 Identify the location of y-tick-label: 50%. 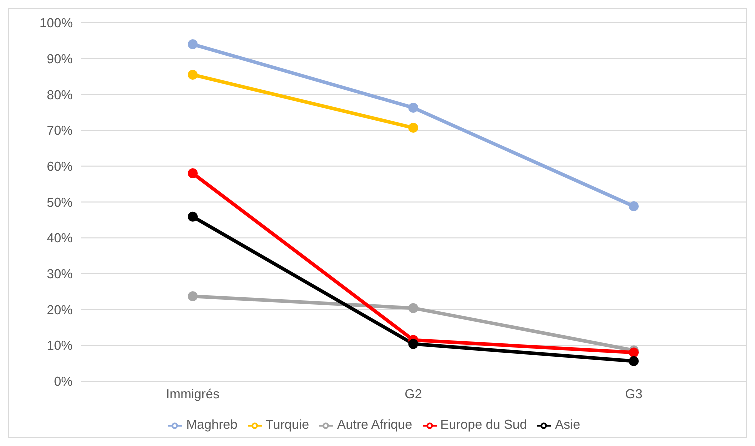
(60, 202).